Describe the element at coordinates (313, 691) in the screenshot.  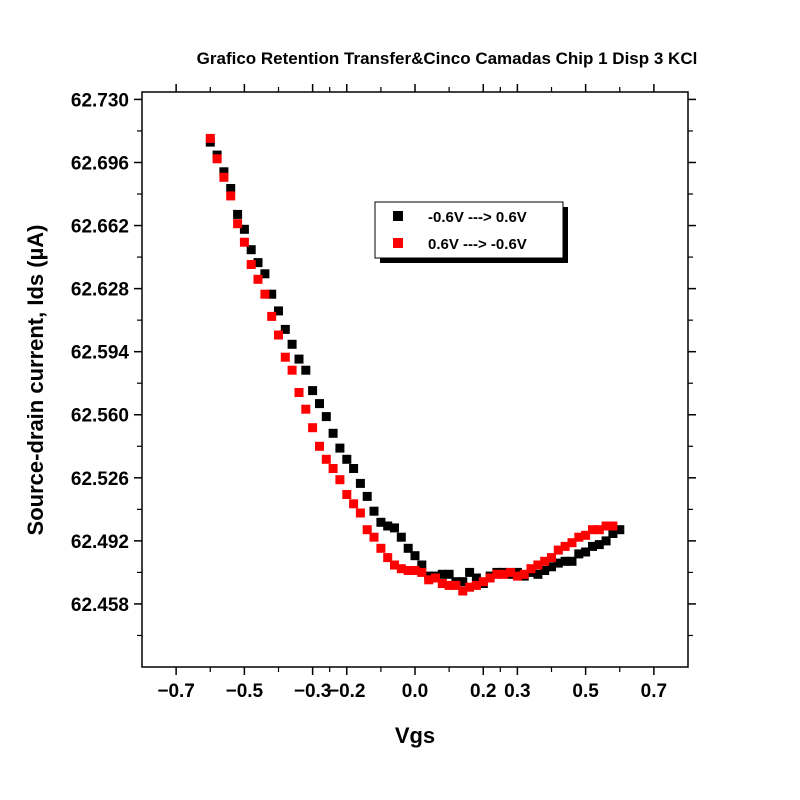
I see `x-tick-label: −0.3` at that location.